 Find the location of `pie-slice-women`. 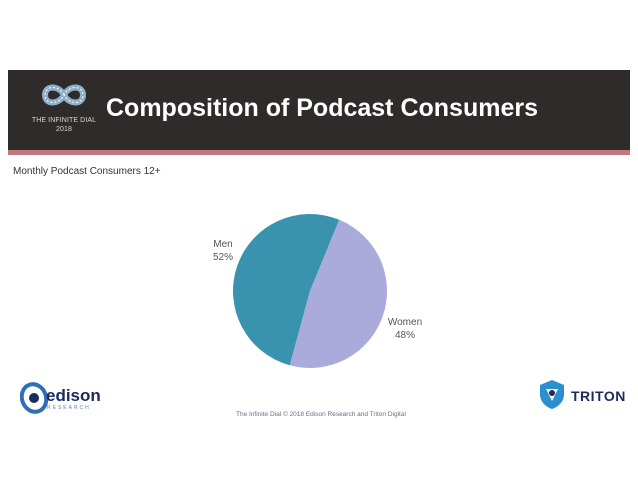

pie-slice-women is located at coordinates (338, 293).